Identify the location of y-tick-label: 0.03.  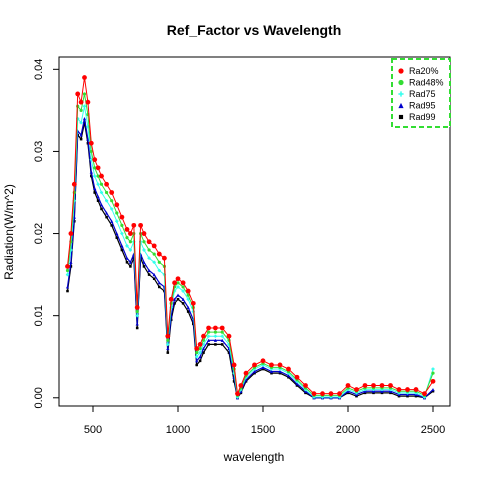
(39, 151).